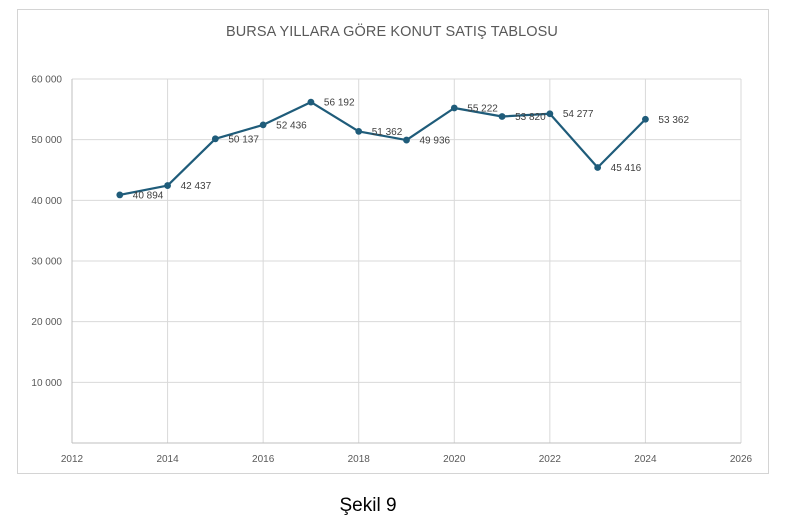 The width and height of the screenshot is (799, 523). What do you see at coordinates (46, 383) in the screenshot?
I see `y-tick-label: 10 000` at bounding box center [46, 383].